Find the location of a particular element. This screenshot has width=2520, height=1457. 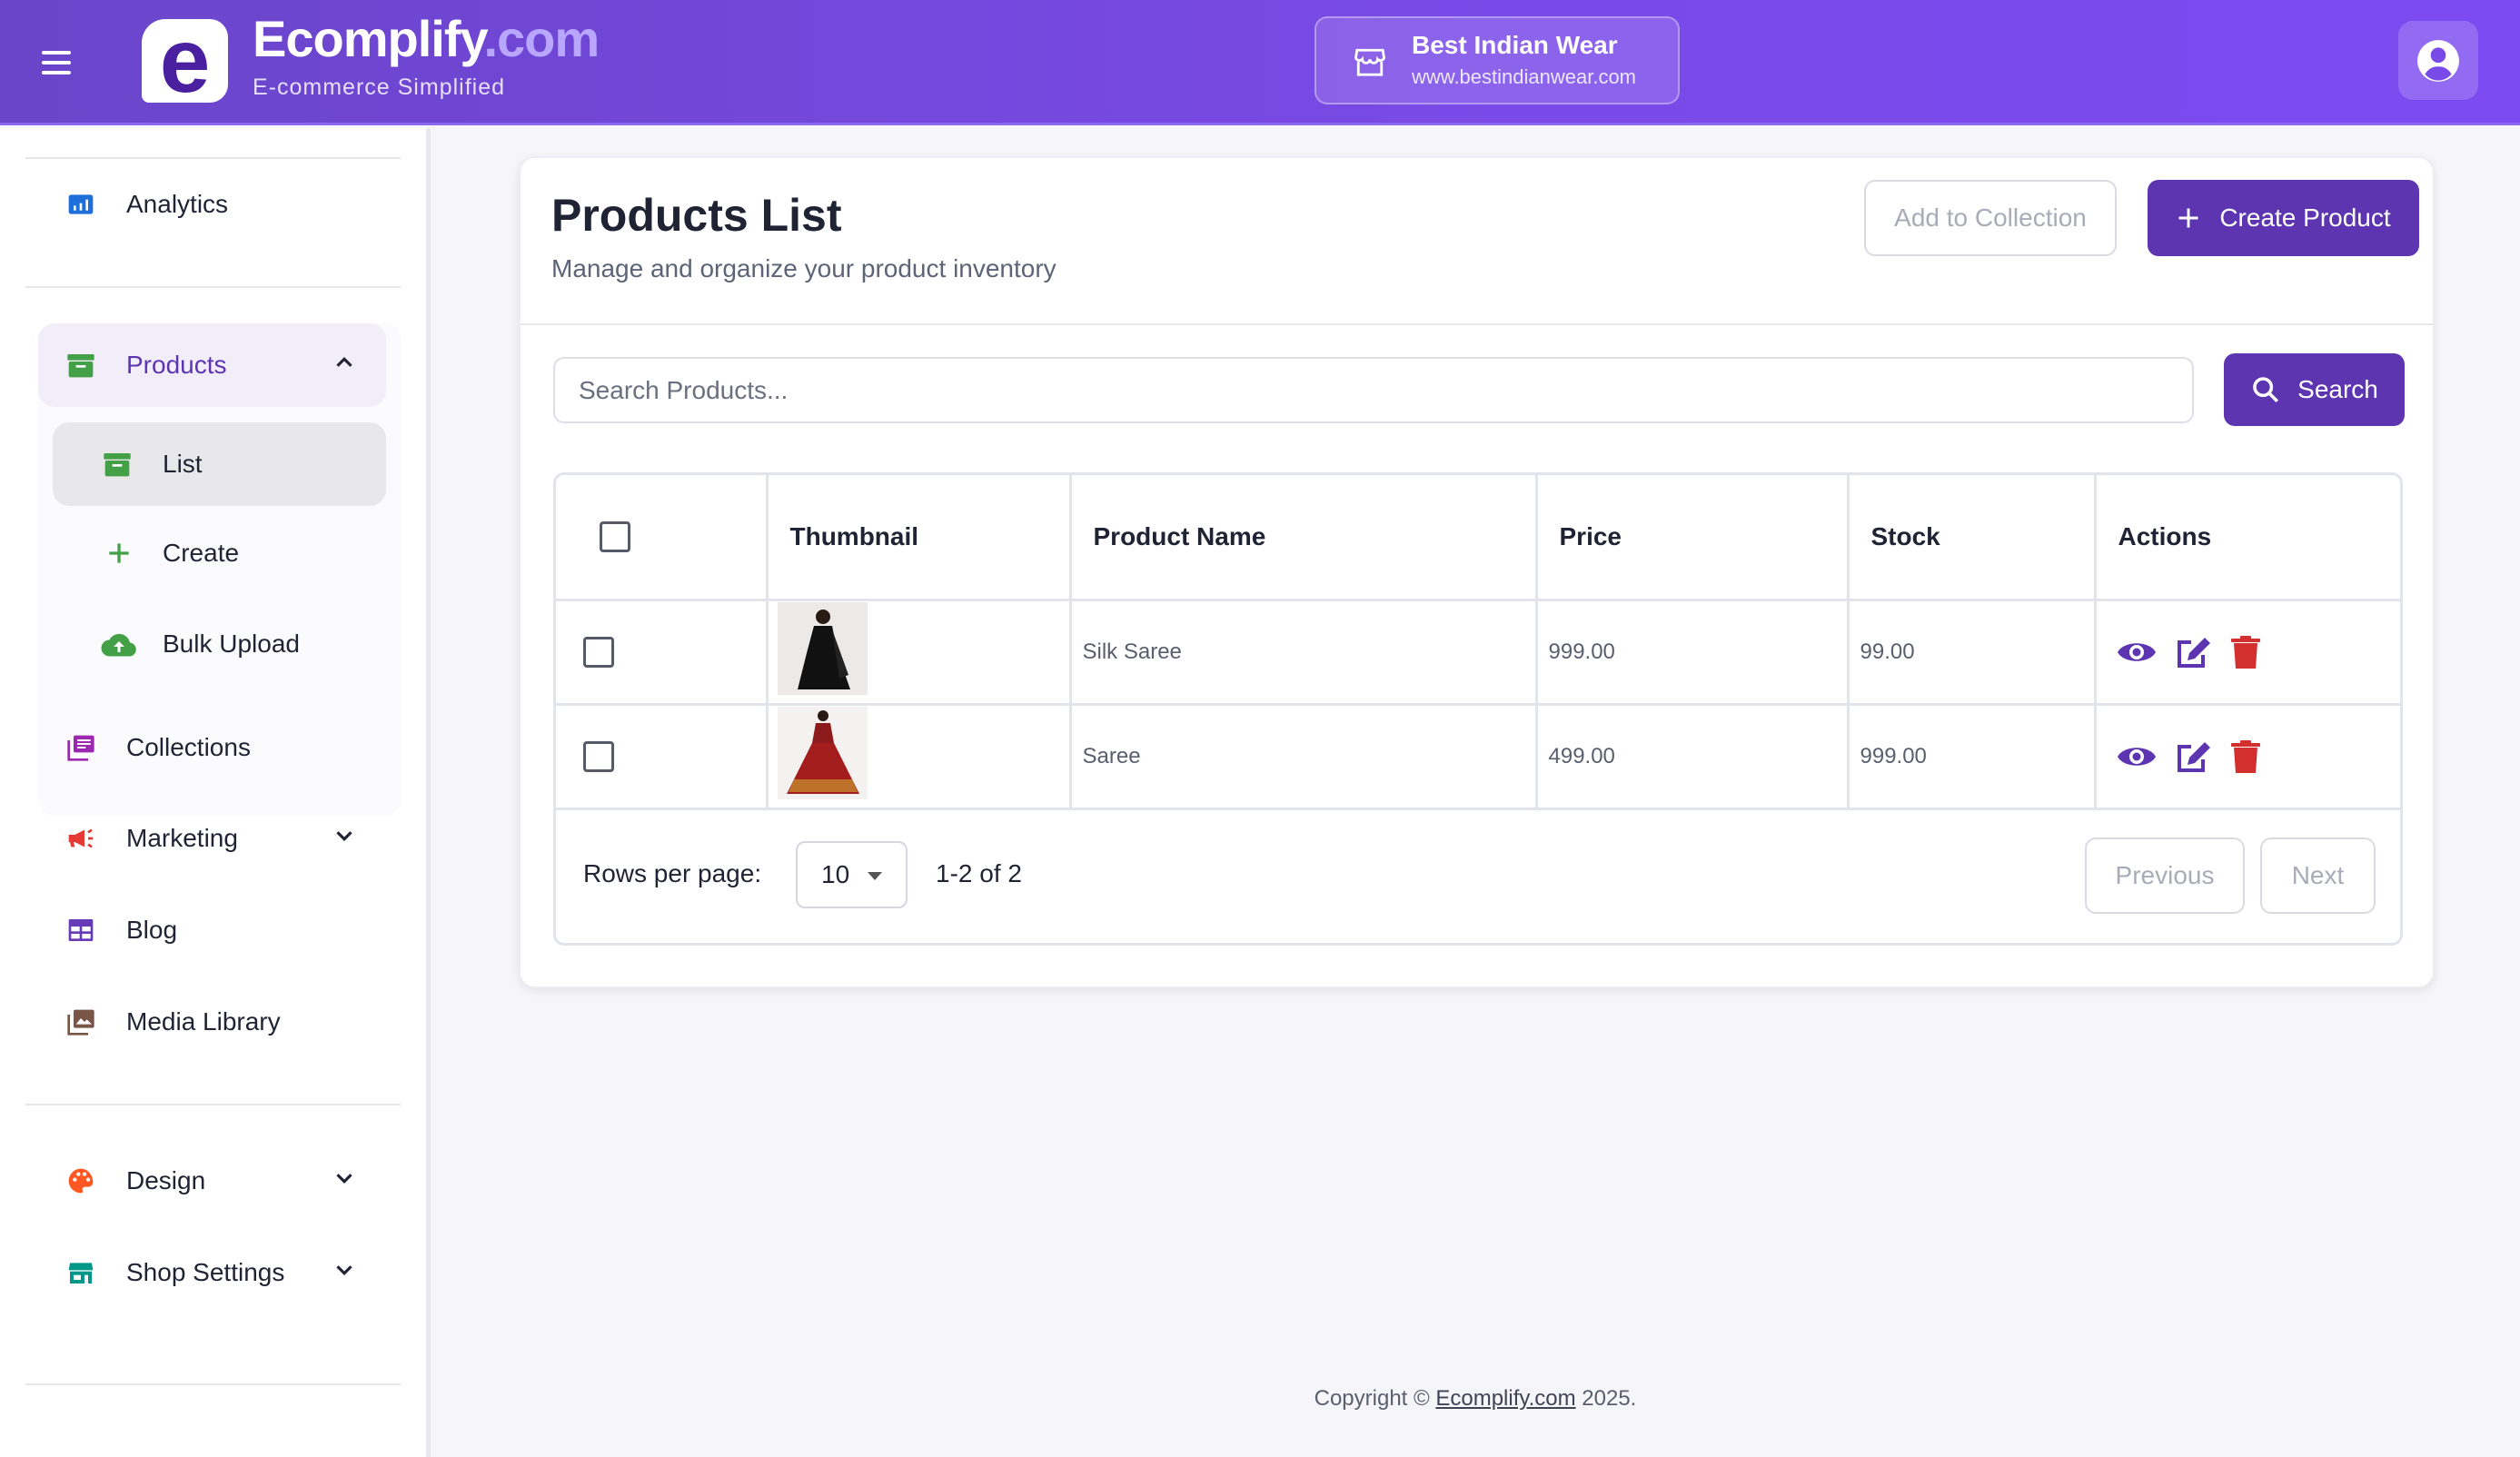

previous-button: Previous is located at coordinates (2165, 876).